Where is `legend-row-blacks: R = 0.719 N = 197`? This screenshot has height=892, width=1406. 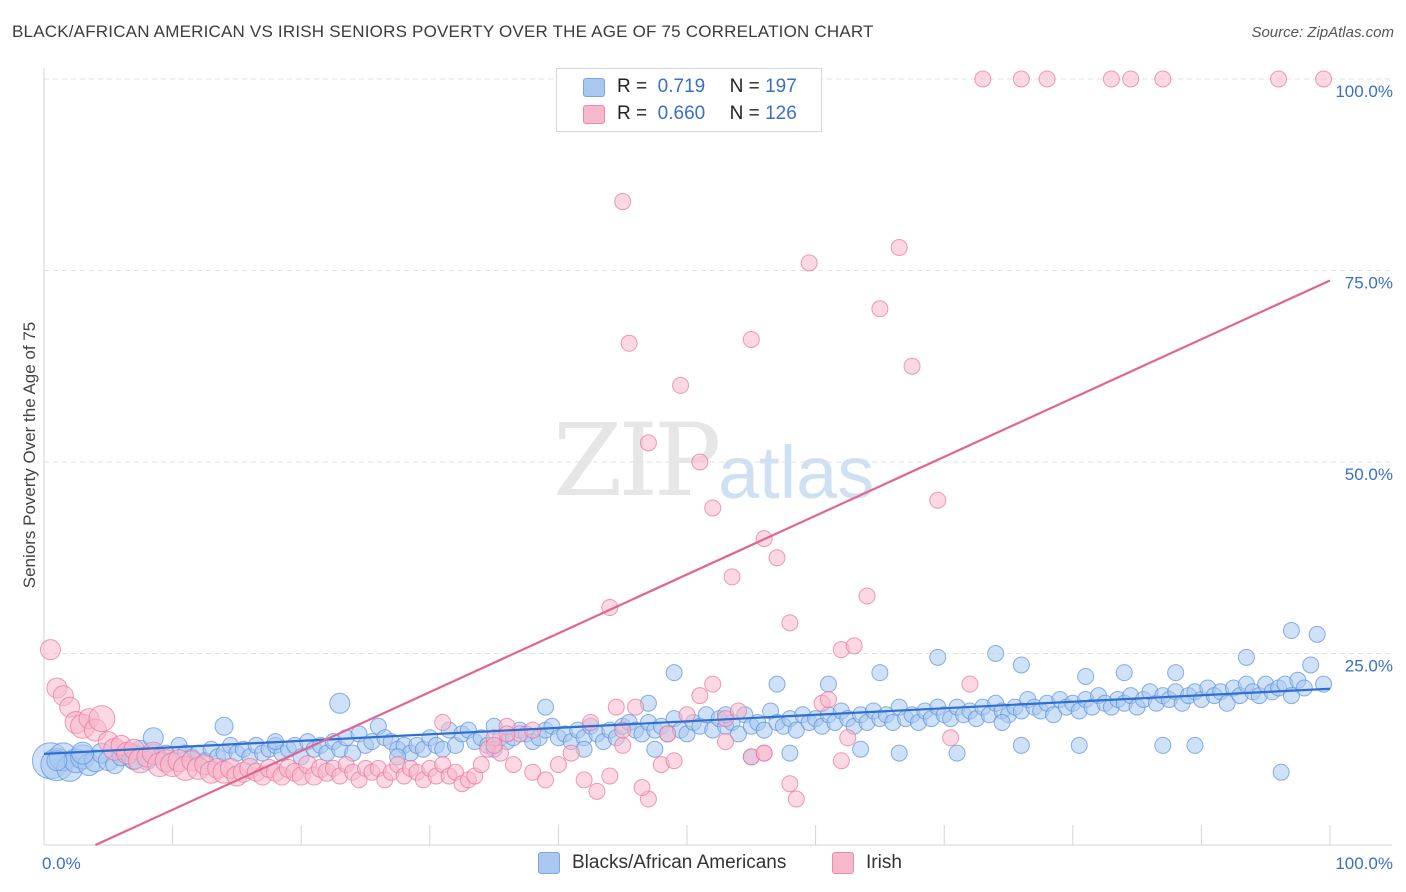 legend-row-blacks: R = 0.719 N = 197 is located at coordinates (690, 87).